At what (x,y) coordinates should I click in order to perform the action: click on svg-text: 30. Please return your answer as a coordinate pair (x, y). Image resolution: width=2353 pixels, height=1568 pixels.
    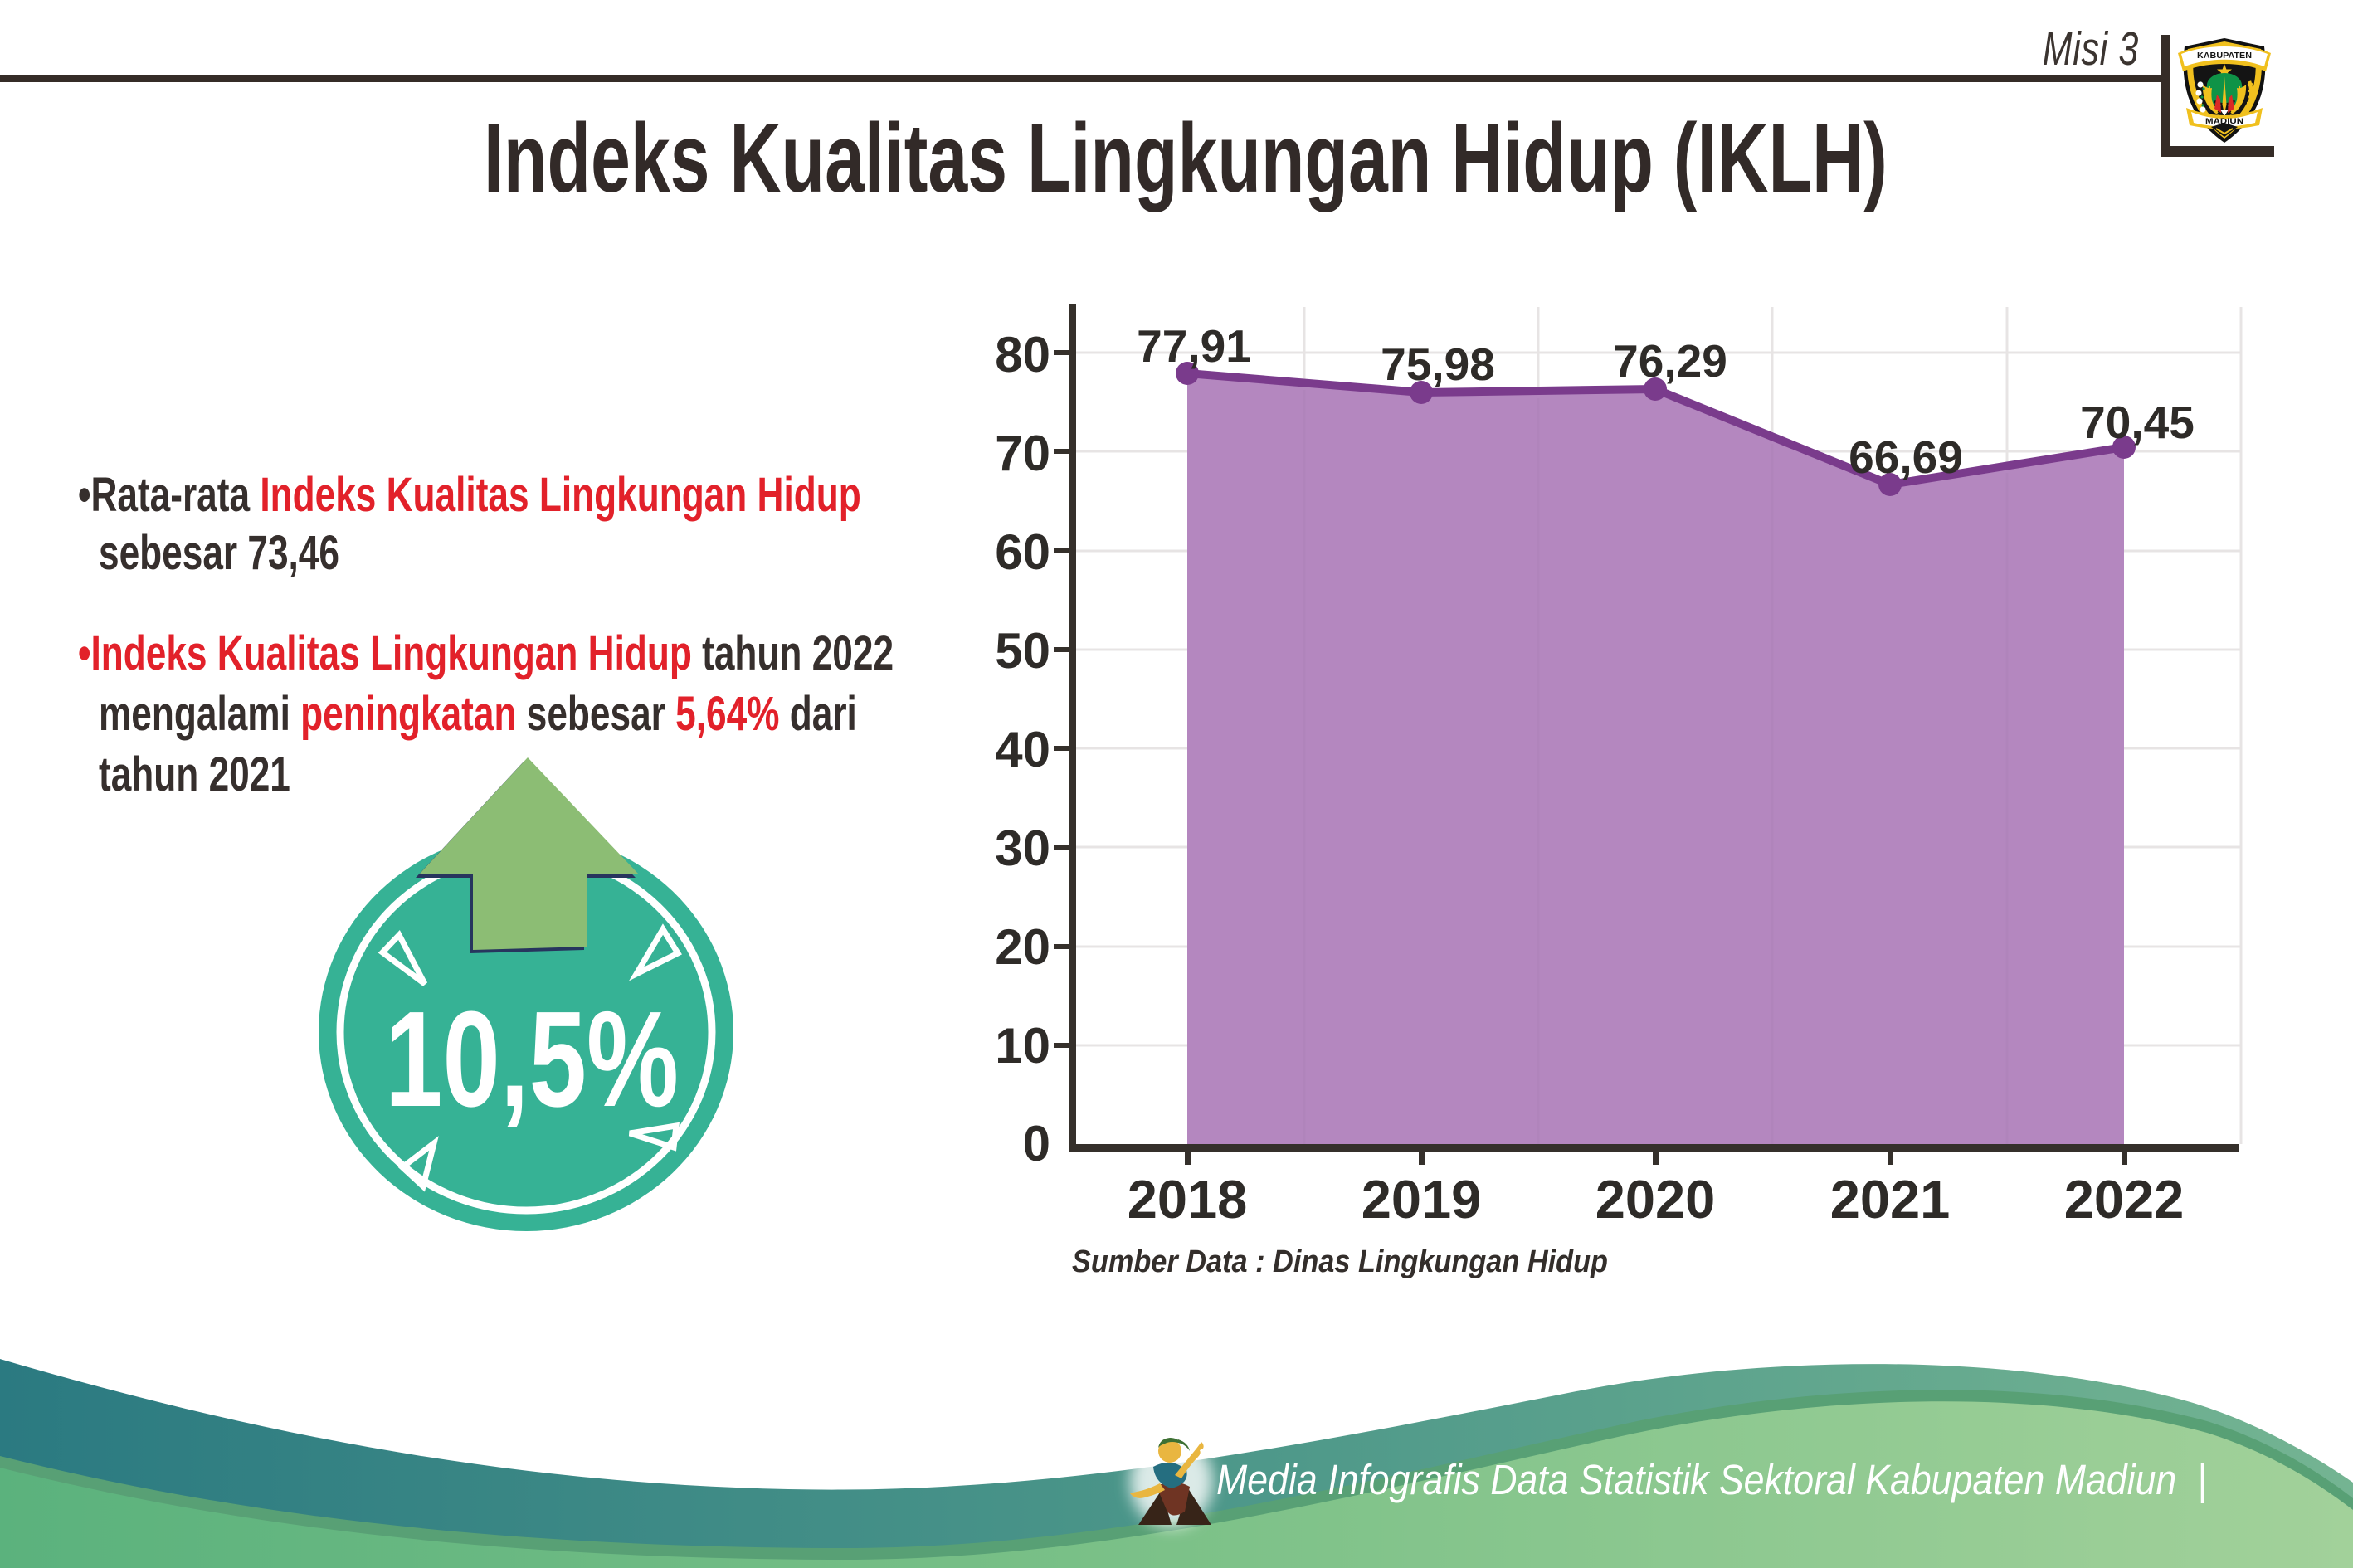
    Looking at the image, I should click on (1022, 848).